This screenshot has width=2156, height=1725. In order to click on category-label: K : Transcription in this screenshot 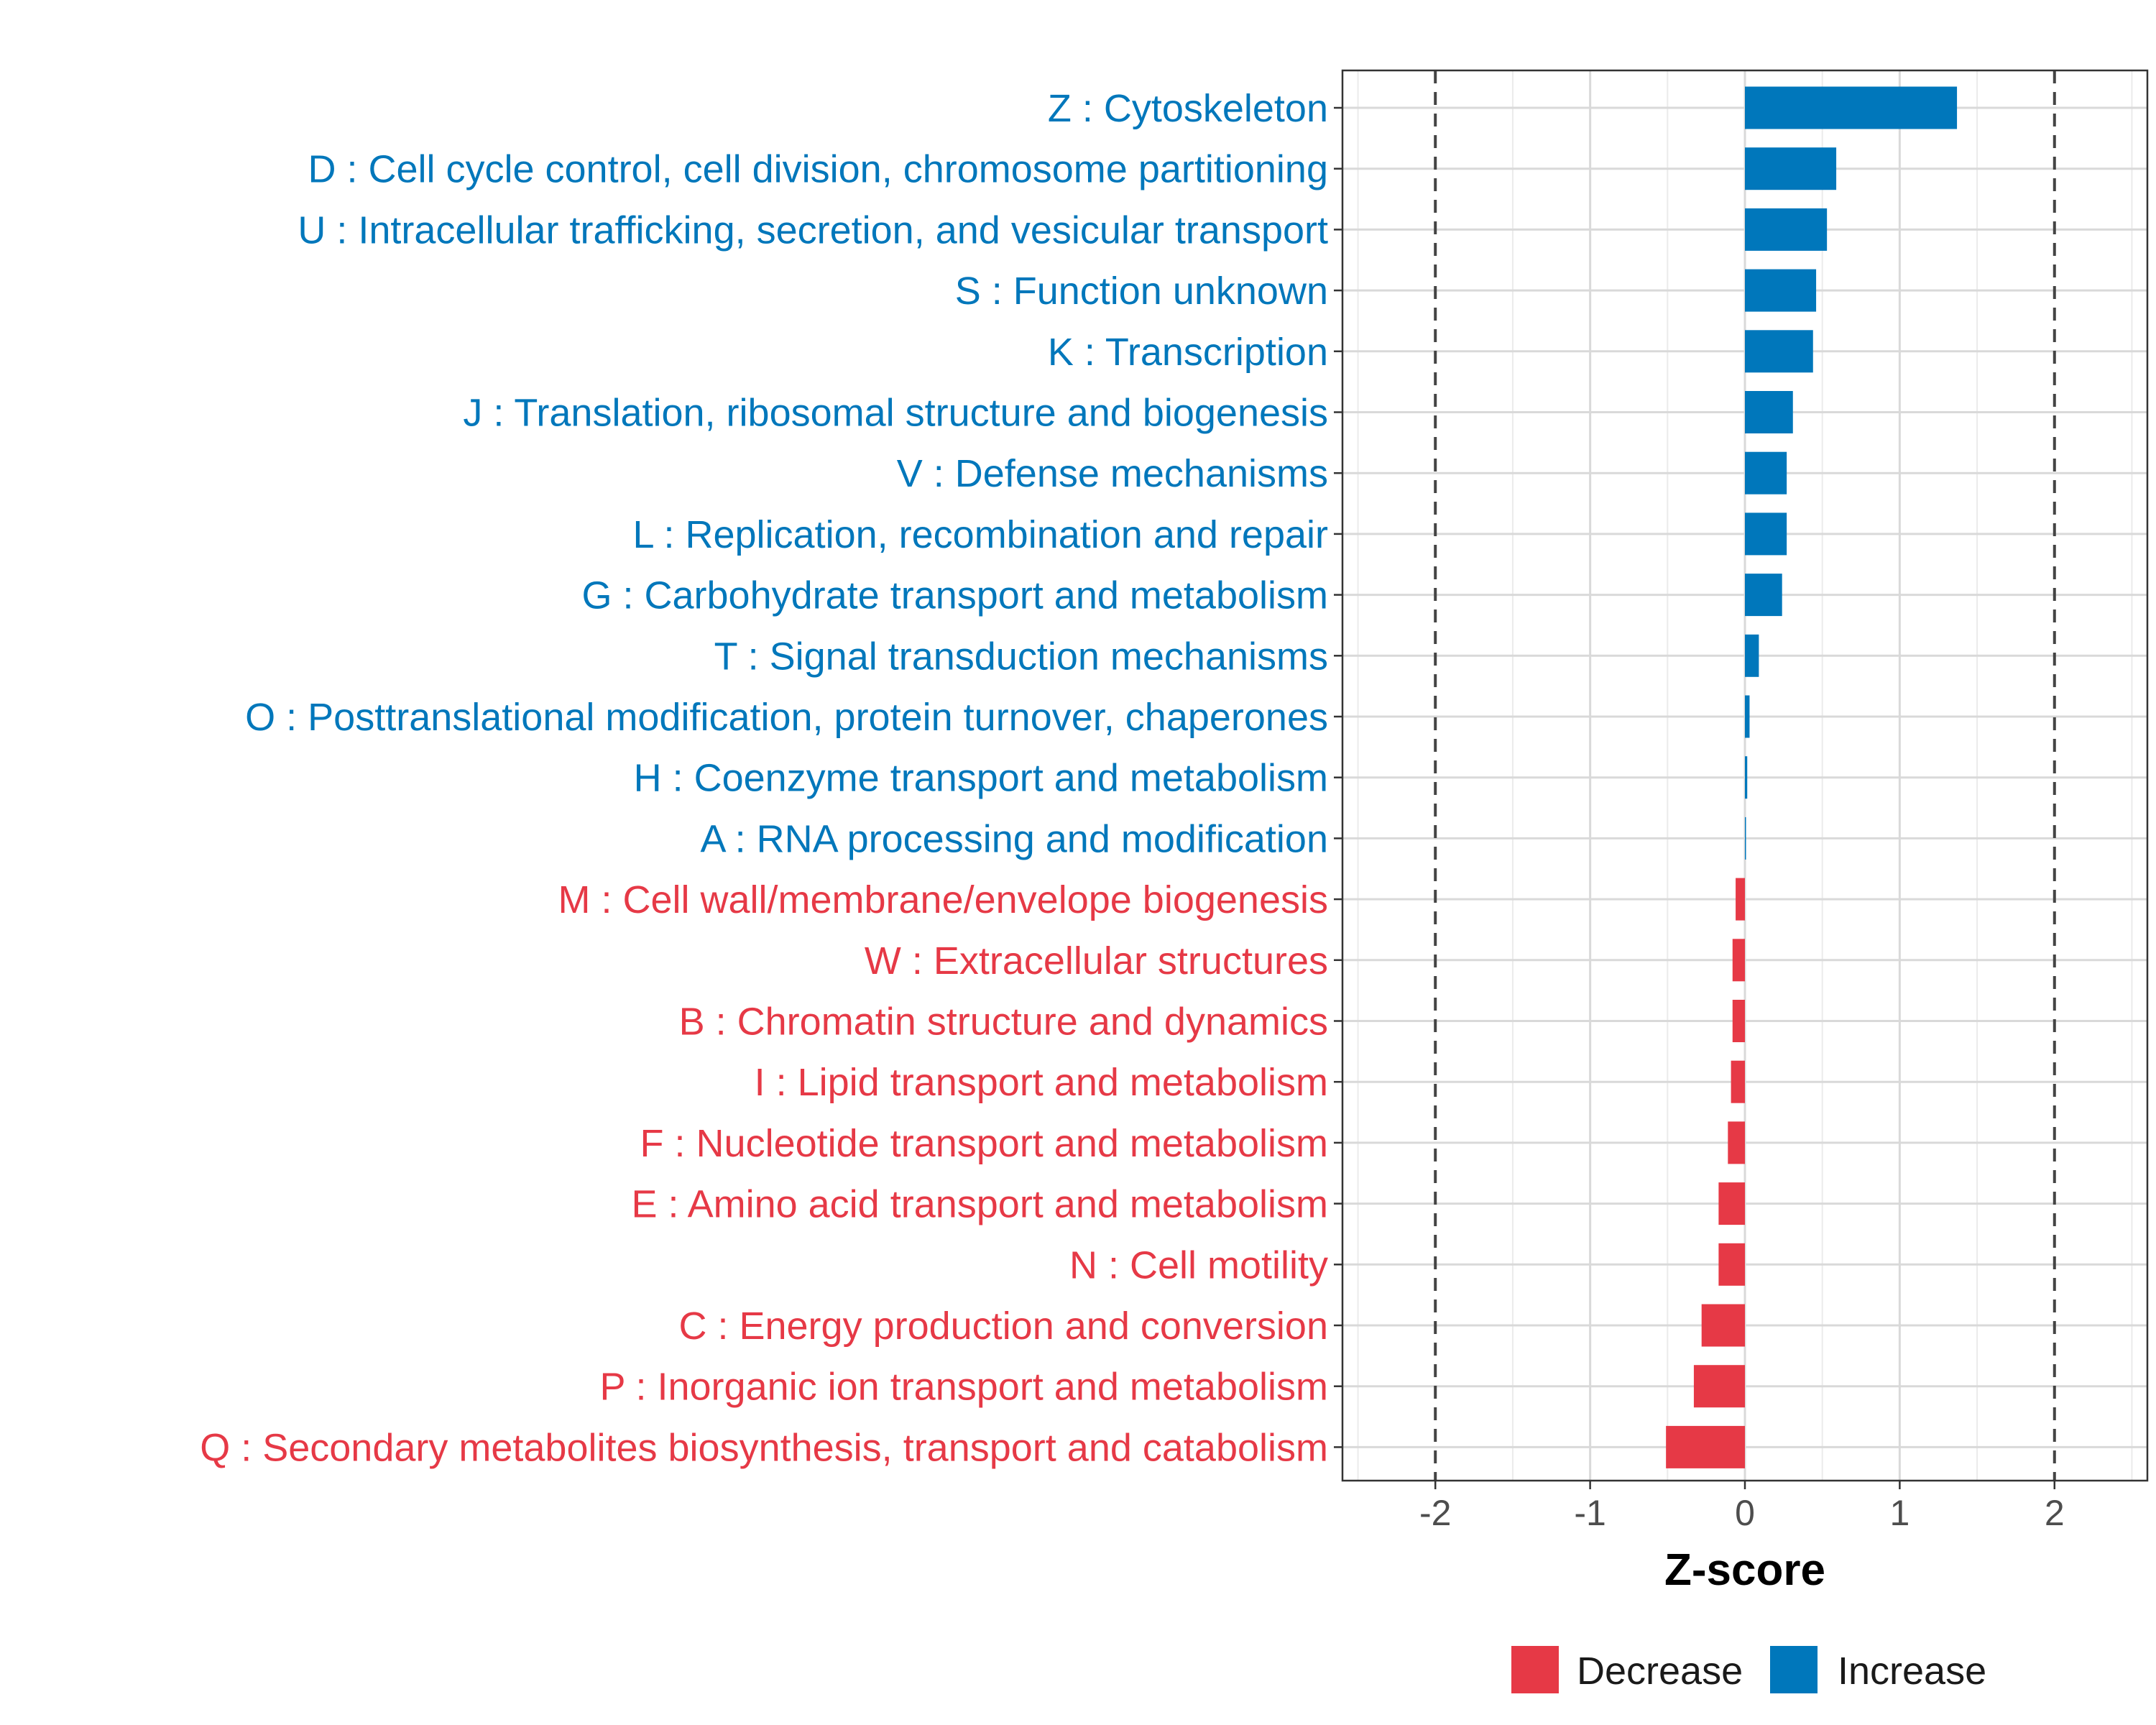, I will do `click(1188, 352)`.